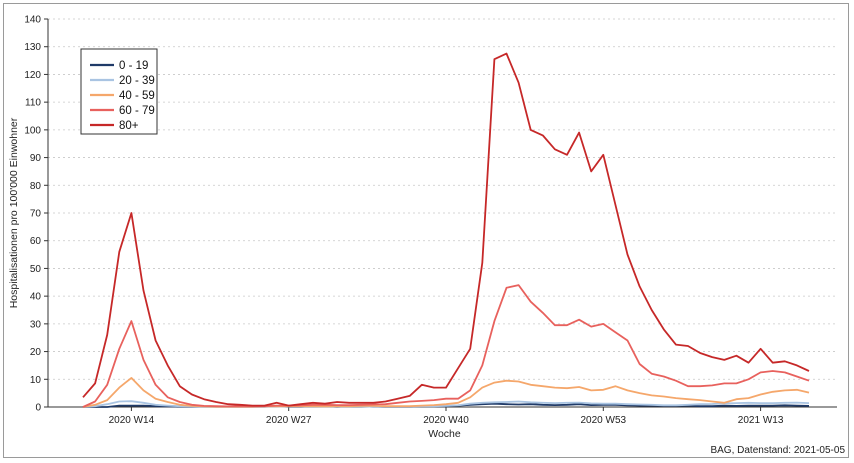 The image size is (854, 463). I want to click on x-tick-label: 2020 W53, so click(604, 420).